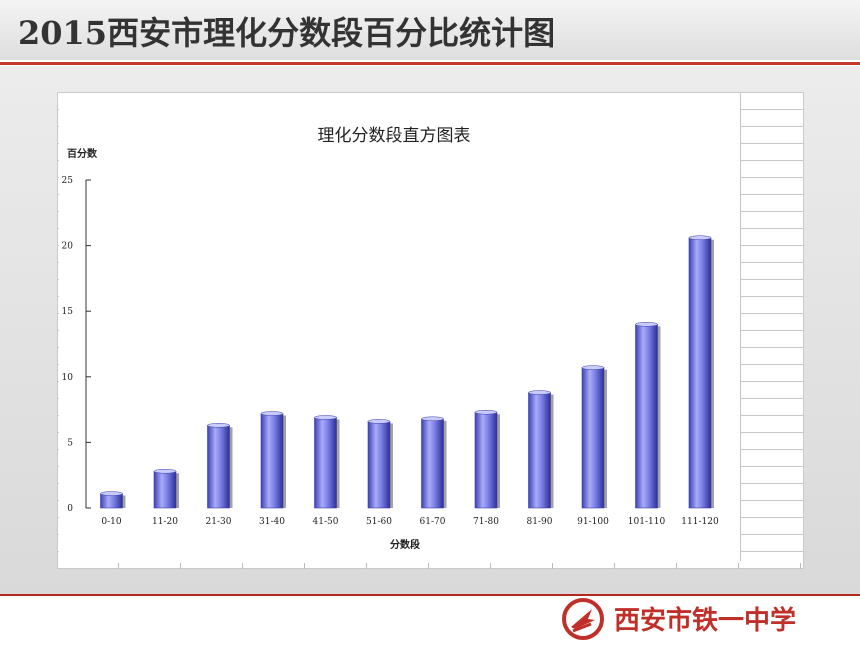 The image size is (860, 645). Describe the element at coordinates (394, 136) in the screenshot. I see `chart-title: 理化分数段直方图表` at that location.